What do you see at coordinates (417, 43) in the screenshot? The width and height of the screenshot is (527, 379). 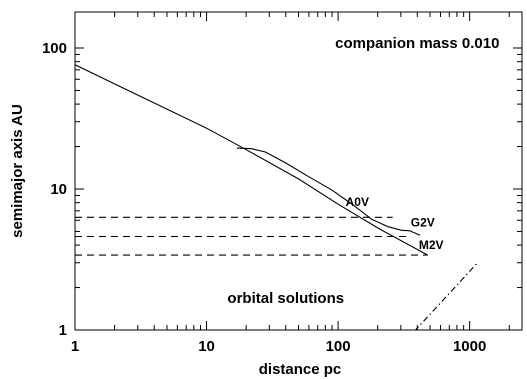 I see `annotation: companion mass 0.010` at bounding box center [417, 43].